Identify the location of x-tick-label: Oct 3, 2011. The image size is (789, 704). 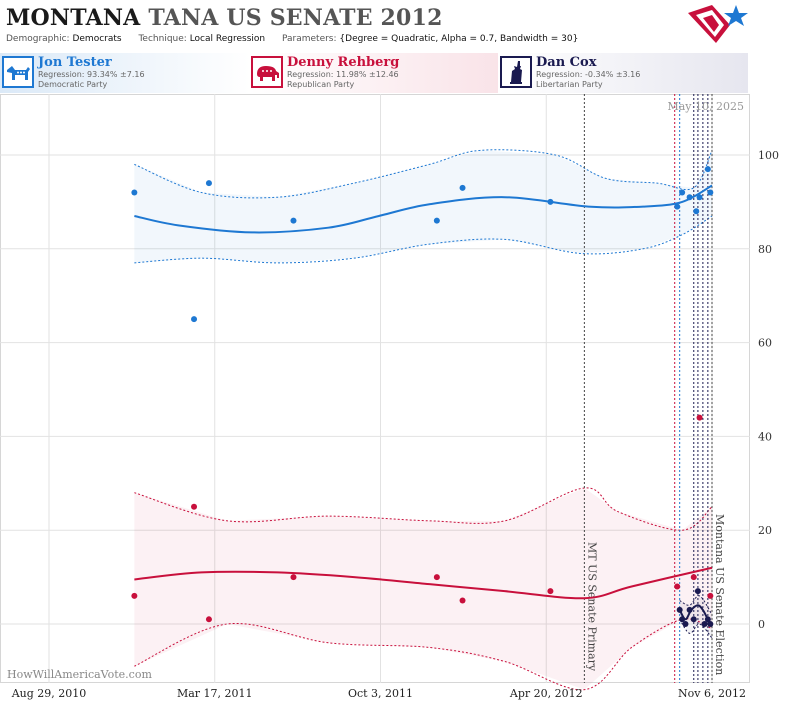
(380, 693).